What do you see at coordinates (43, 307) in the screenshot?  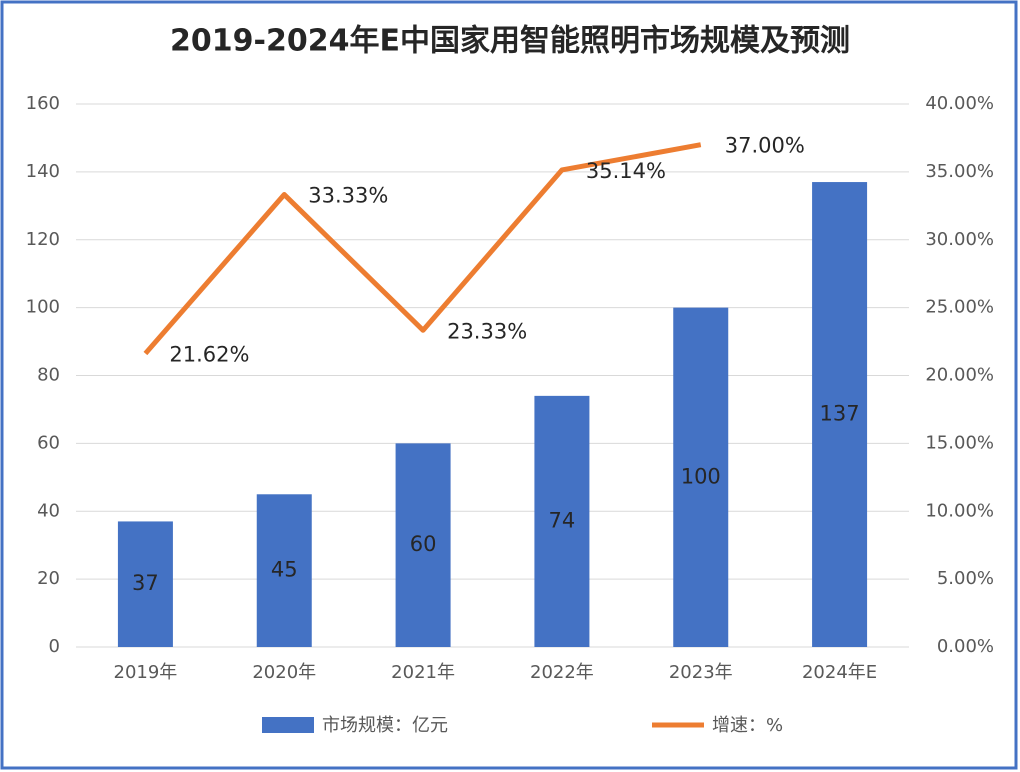 I see `y-tick-label: 100` at bounding box center [43, 307].